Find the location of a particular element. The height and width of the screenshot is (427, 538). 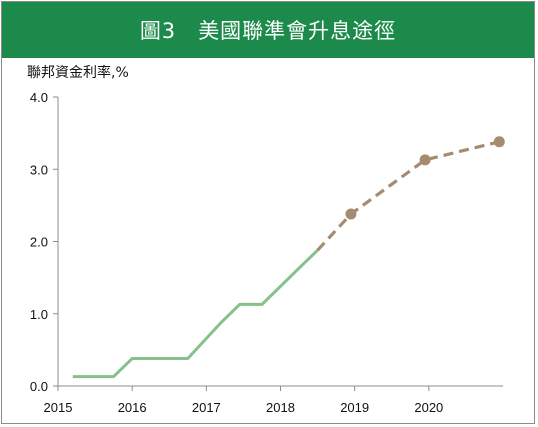

y-tick-label: 2.0 is located at coordinates (39, 242).